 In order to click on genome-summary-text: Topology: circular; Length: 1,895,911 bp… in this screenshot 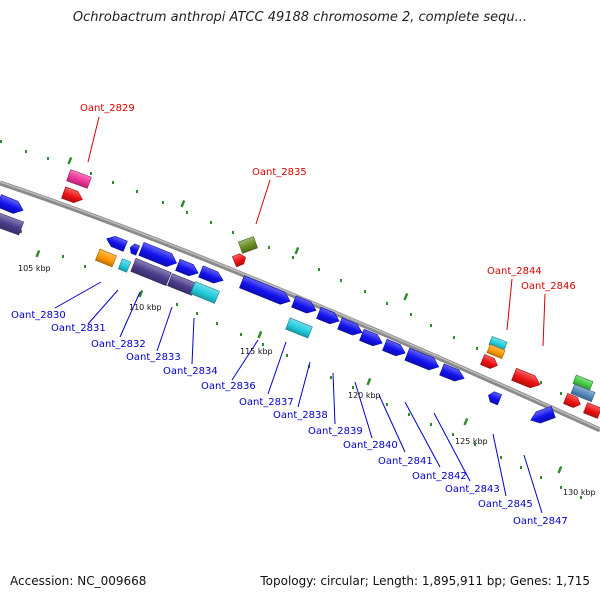, I will do `click(425, 581)`.